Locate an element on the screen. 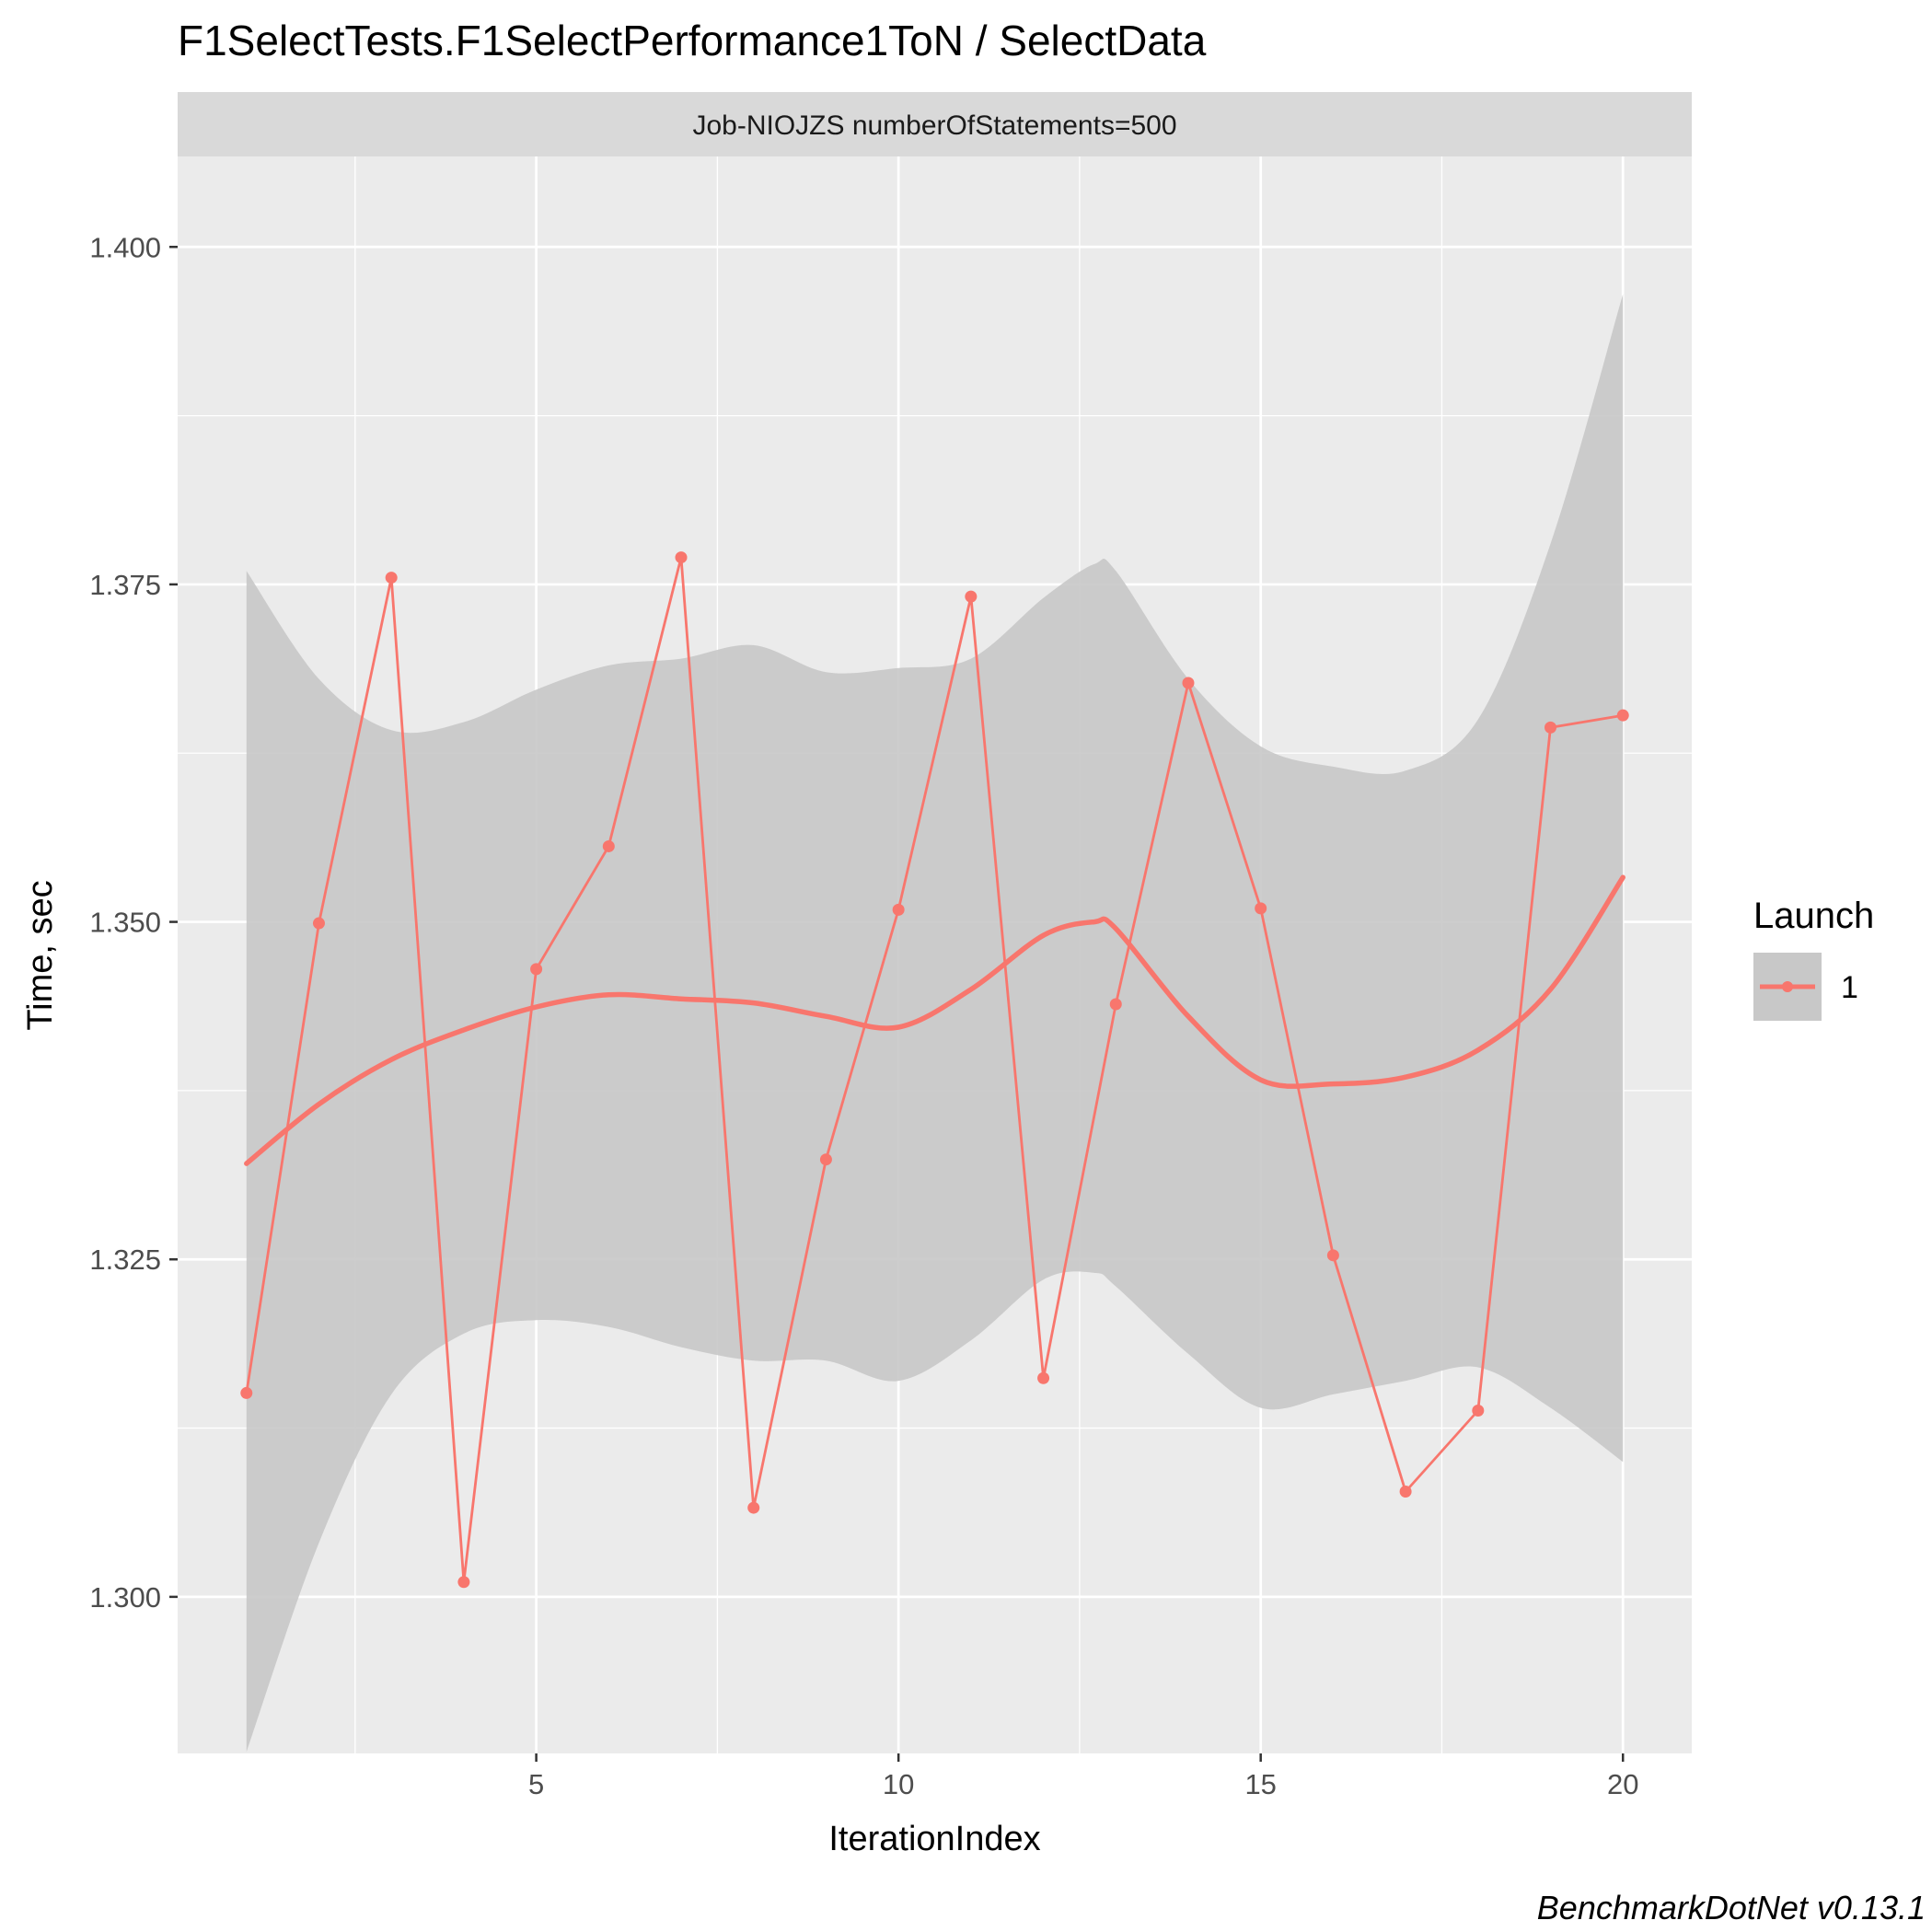 This screenshot has height=1932, width=1932. y-axis: 1.300 1.325 1.350 1.375 1.400 is located at coordinates (134, 923).